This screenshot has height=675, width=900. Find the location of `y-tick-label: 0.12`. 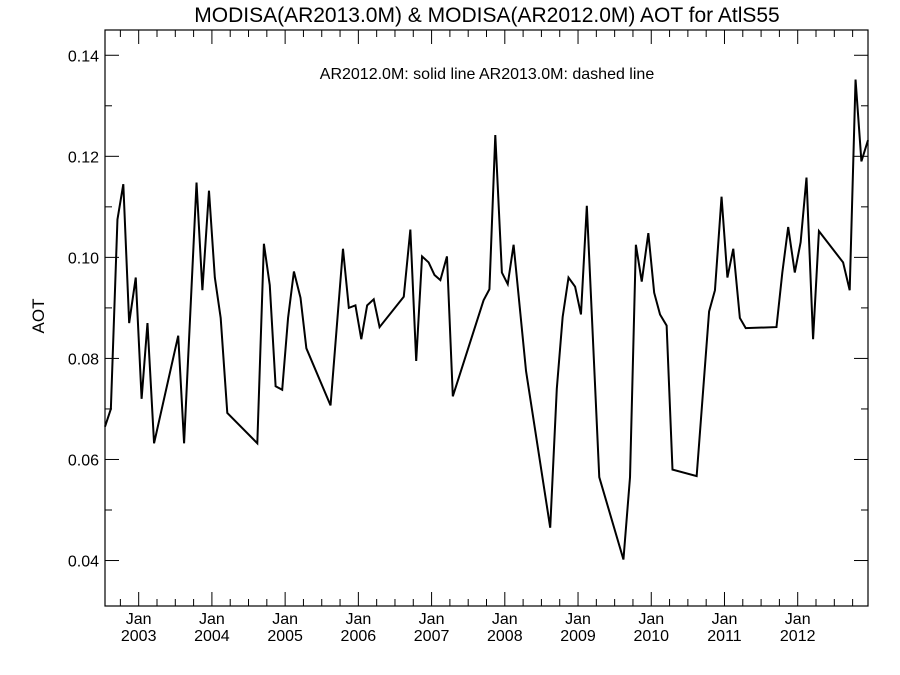

y-tick-label: 0.12 is located at coordinates (83, 157).